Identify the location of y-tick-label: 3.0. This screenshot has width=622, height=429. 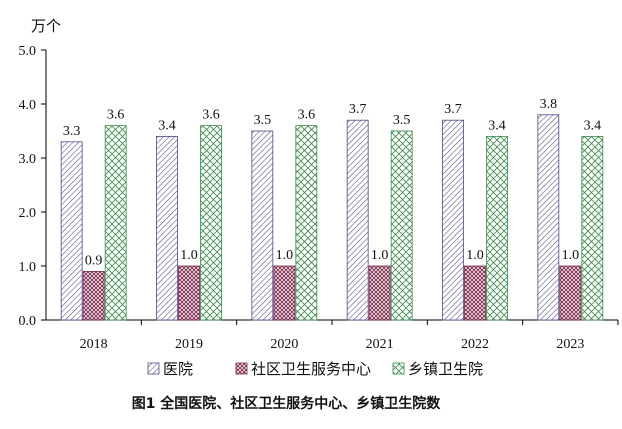
(28, 159).